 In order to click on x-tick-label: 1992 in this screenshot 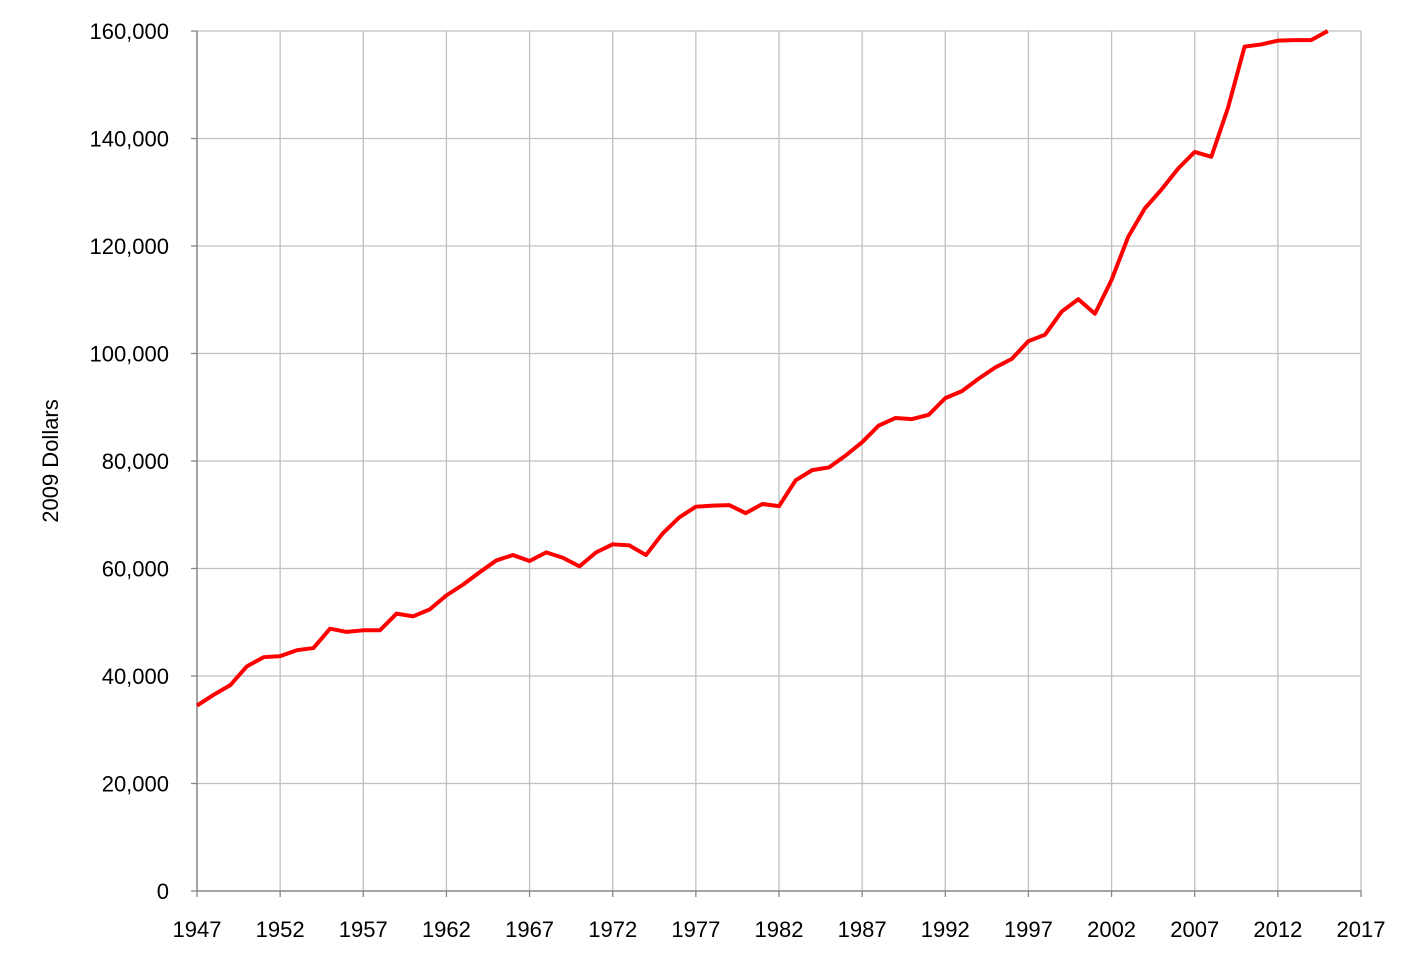, I will do `click(945, 929)`.